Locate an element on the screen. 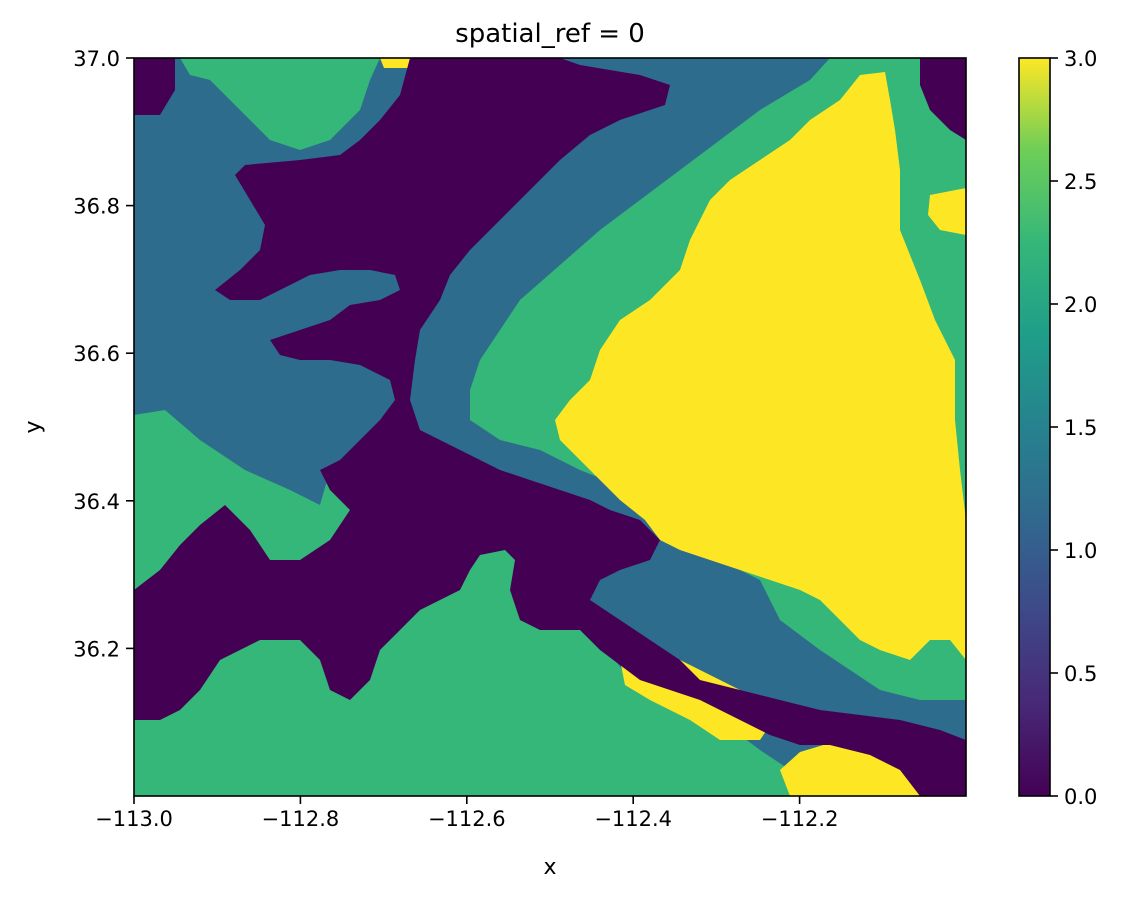 The image size is (1136, 898). region-class-3-east-patch is located at coordinates (947, 211).